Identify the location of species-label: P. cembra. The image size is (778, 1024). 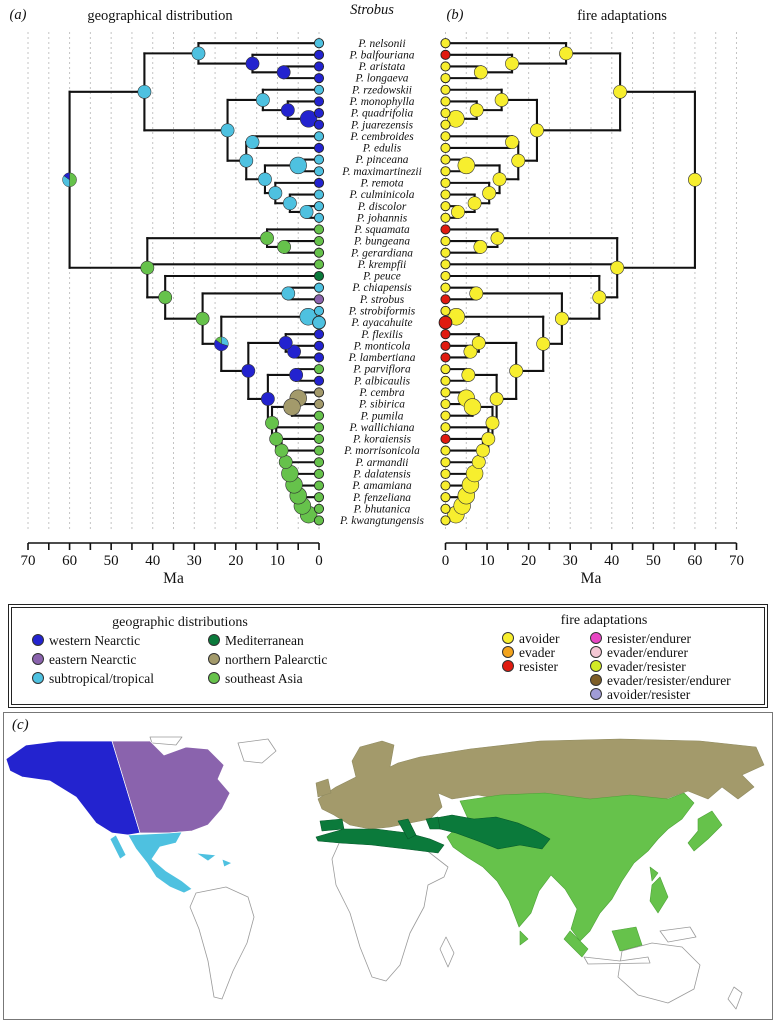
(381, 393).